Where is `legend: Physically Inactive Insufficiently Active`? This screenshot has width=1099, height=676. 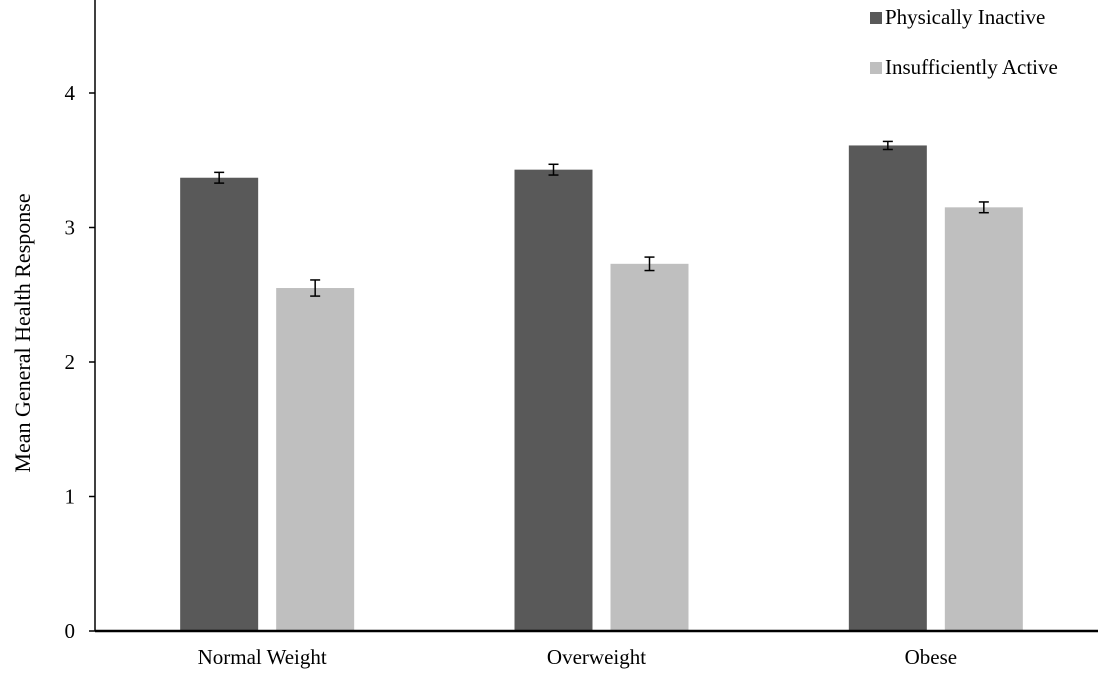 legend: Physically Inactive Insufficiently Active is located at coordinates (964, 42).